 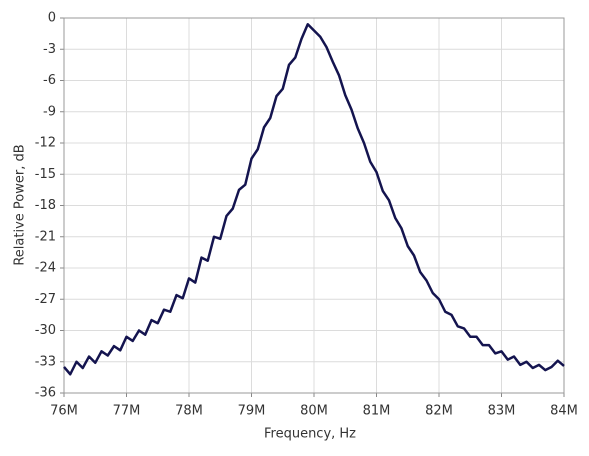 What do you see at coordinates (45, 143) in the screenshot?
I see `y-tick-label: -12` at bounding box center [45, 143].